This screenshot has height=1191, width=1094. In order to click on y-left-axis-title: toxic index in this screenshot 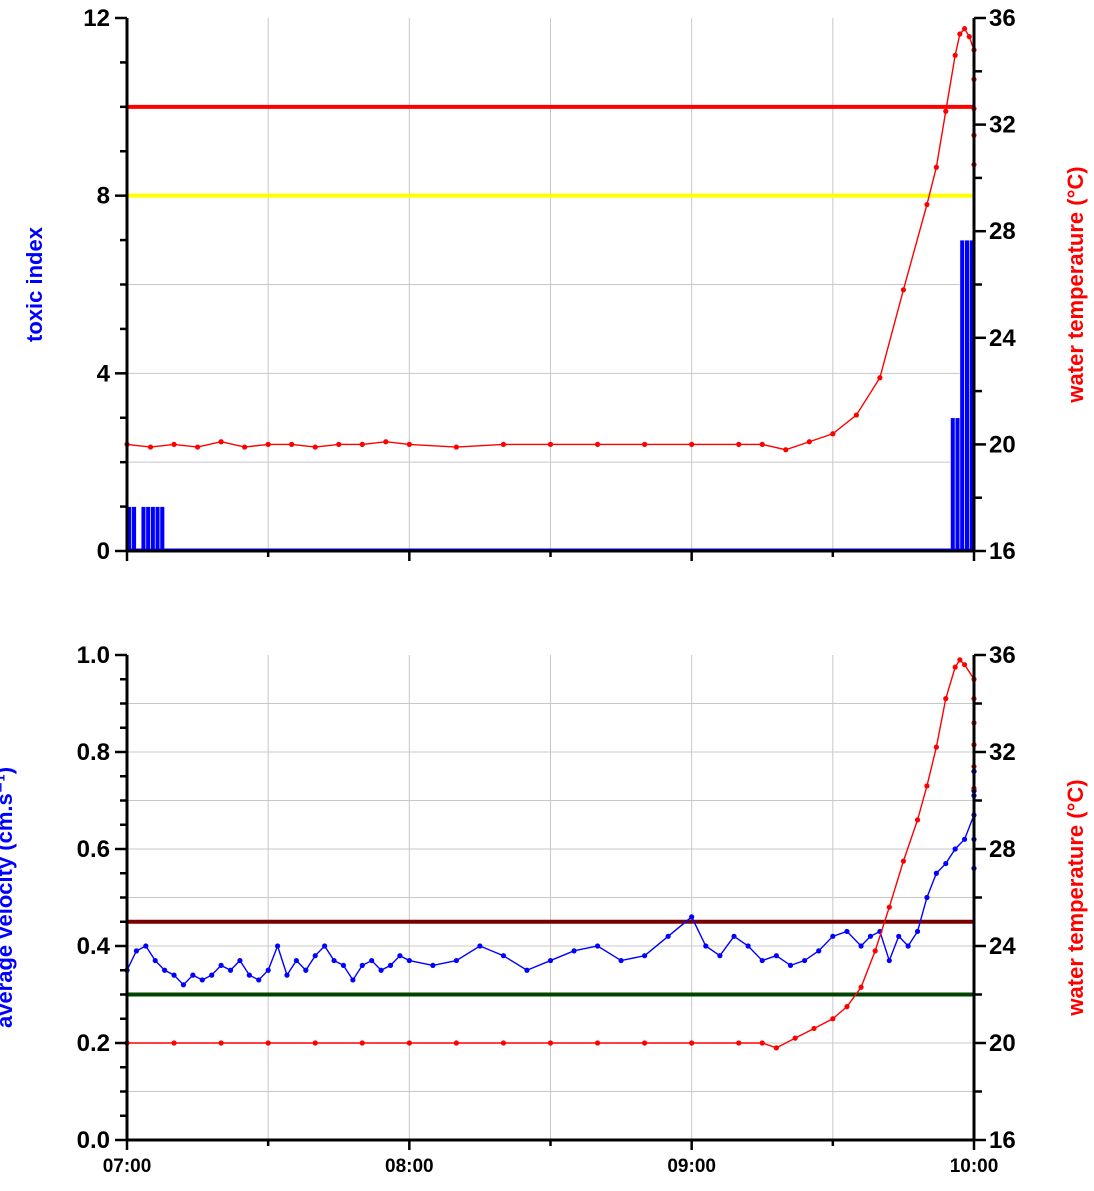, I will do `click(34, 284)`.